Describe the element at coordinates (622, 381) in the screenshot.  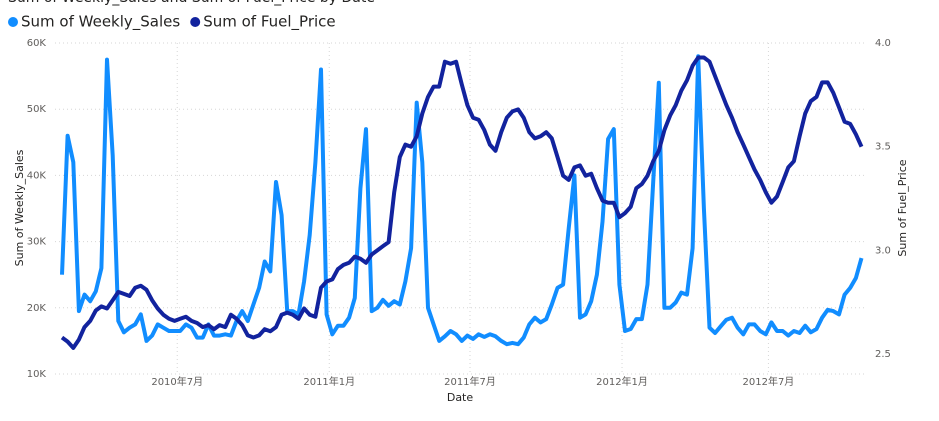
I see `x-tick-label: 2012年1月` at that location.